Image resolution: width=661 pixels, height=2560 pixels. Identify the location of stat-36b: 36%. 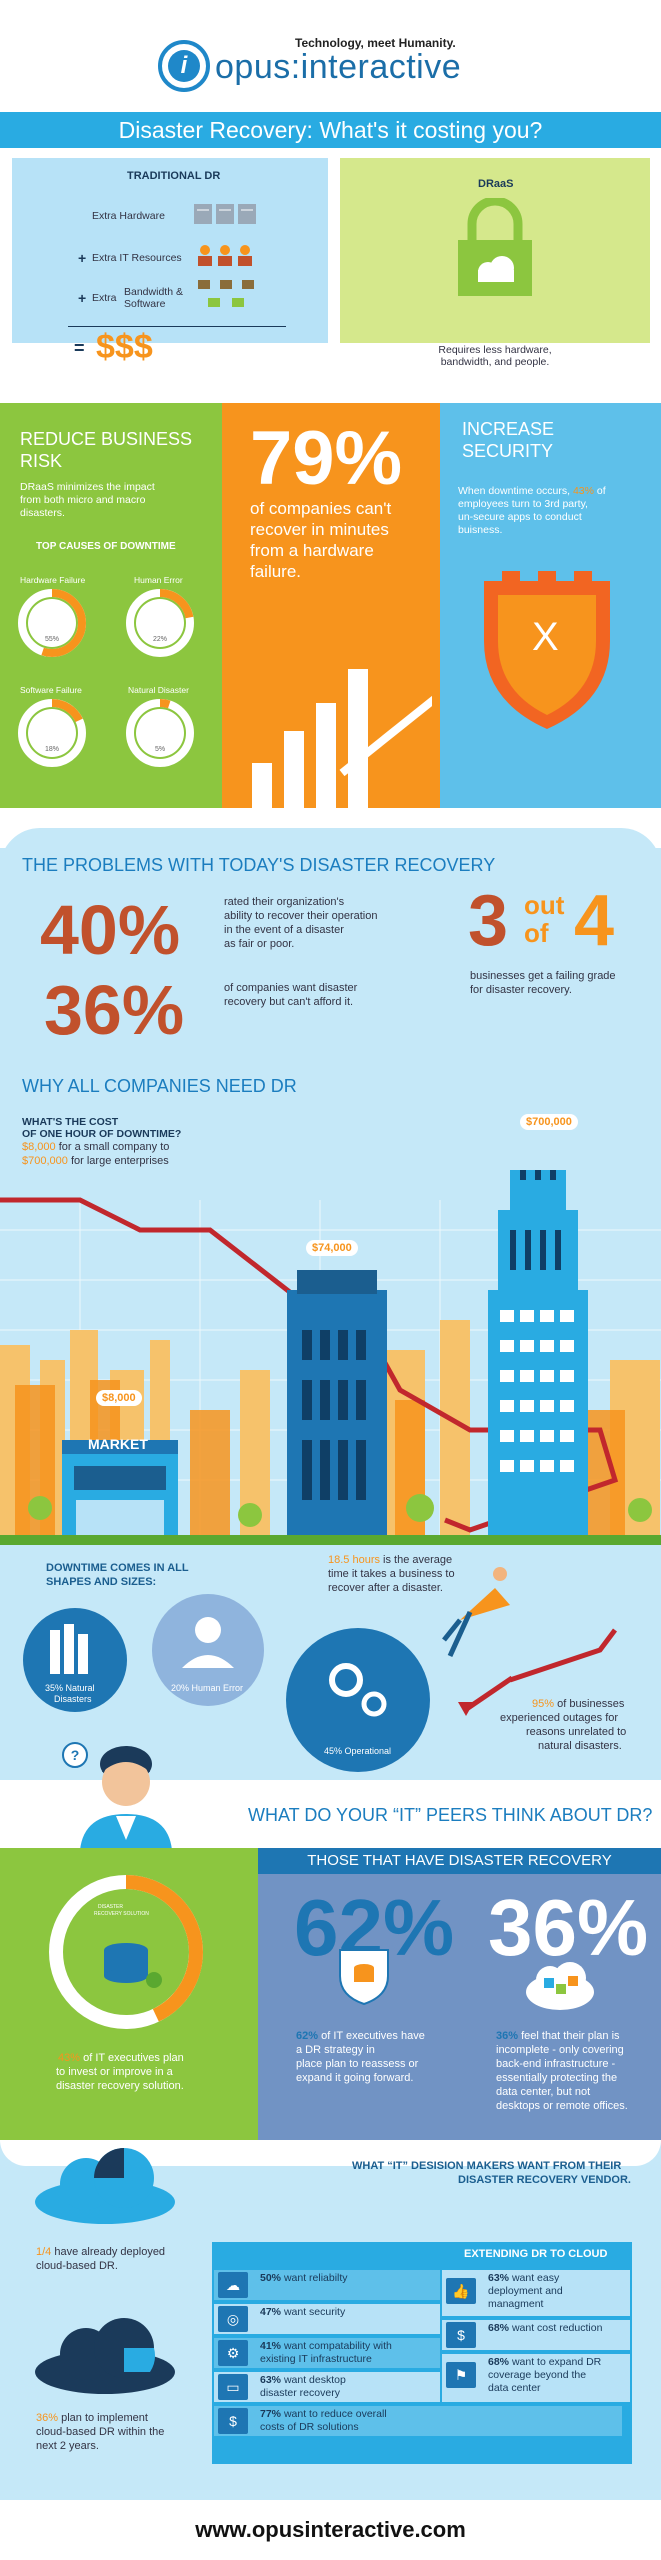
(568, 1927).